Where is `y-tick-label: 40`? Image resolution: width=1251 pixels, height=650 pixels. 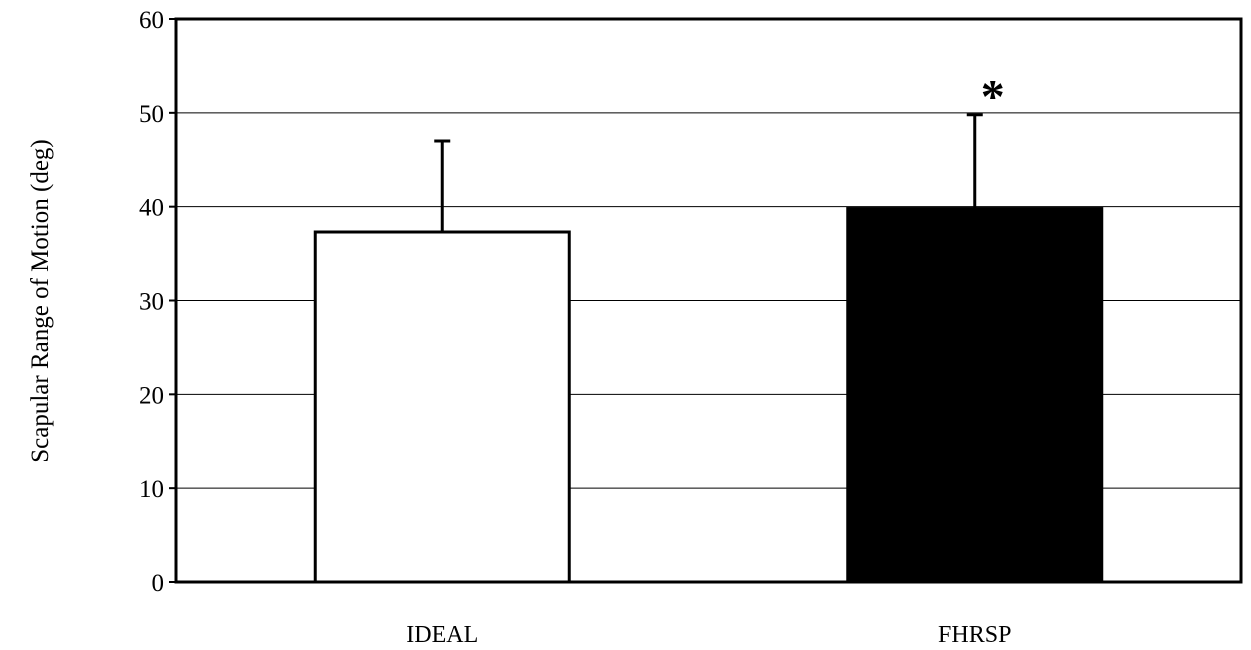
y-tick-label: 40 is located at coordinates (151, 208).